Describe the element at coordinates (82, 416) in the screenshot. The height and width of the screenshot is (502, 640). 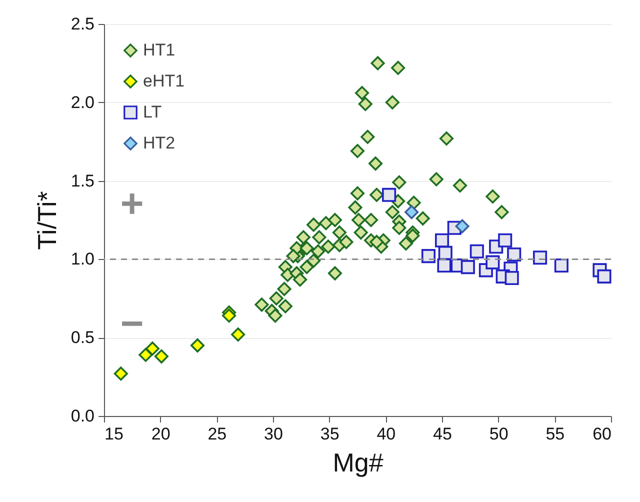
I see `y-tick-label: 0.0` at that location.